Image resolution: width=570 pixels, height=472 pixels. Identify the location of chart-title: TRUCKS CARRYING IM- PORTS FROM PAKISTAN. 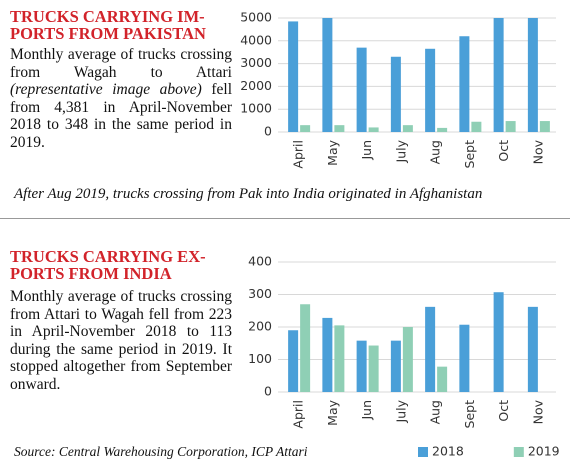
(120, 25).